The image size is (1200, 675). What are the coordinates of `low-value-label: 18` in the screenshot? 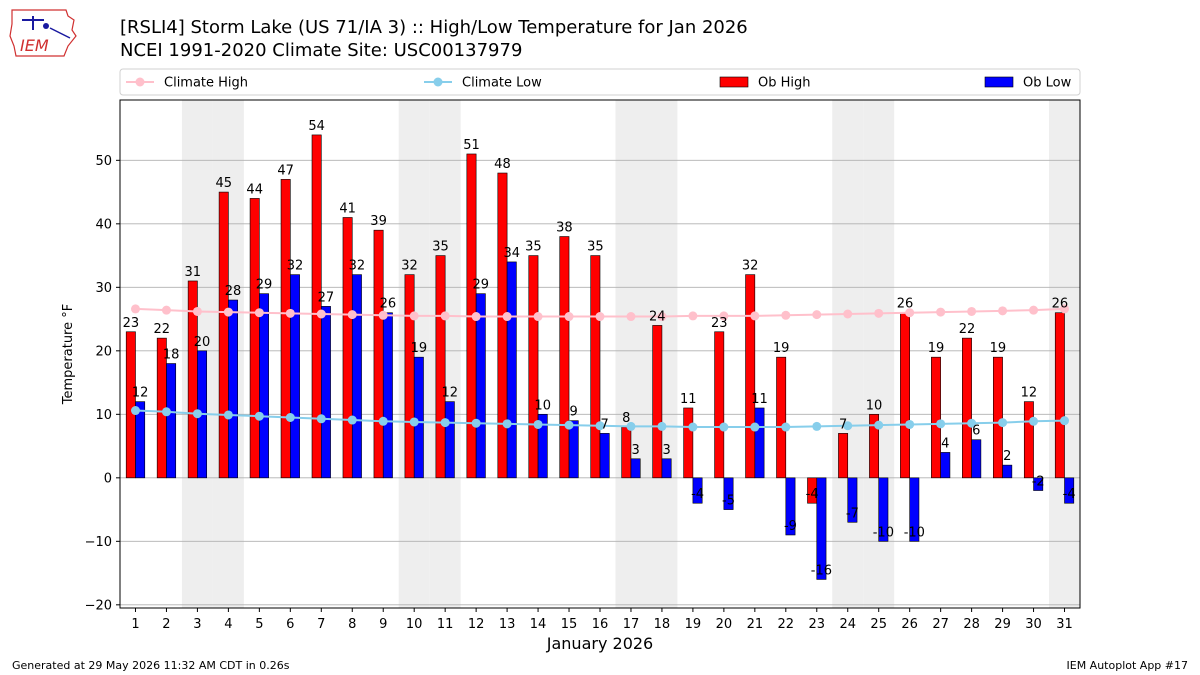 It's located at (171, 355).